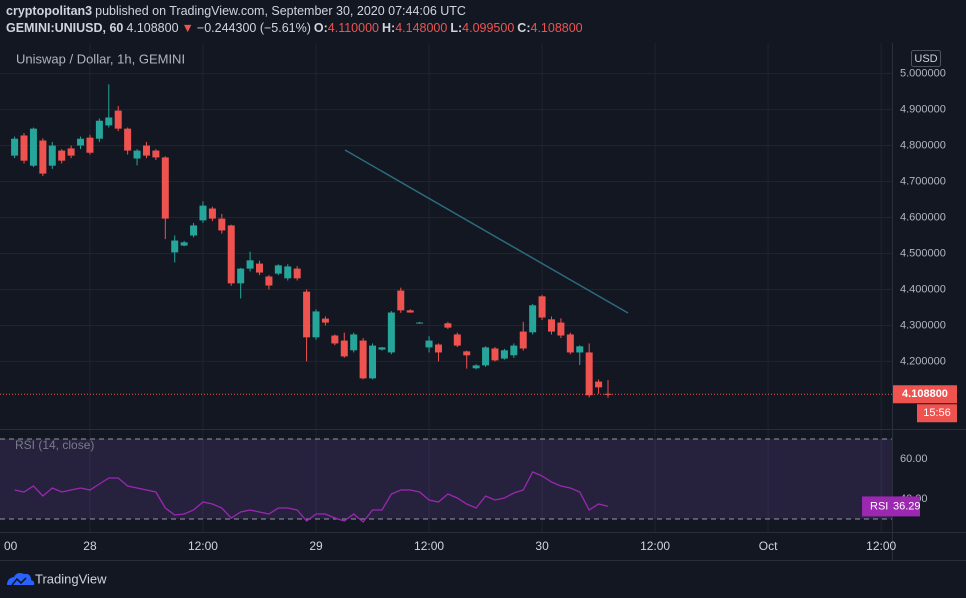 This screenshot has width=966, height=598. I want to click on last-price-label: 4.108800, so click(925, 394).